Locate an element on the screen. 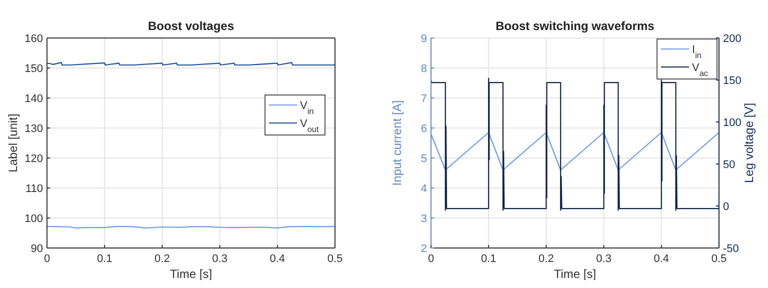  legend-label: V$_{out}$ is located at coordinates (310, 126).